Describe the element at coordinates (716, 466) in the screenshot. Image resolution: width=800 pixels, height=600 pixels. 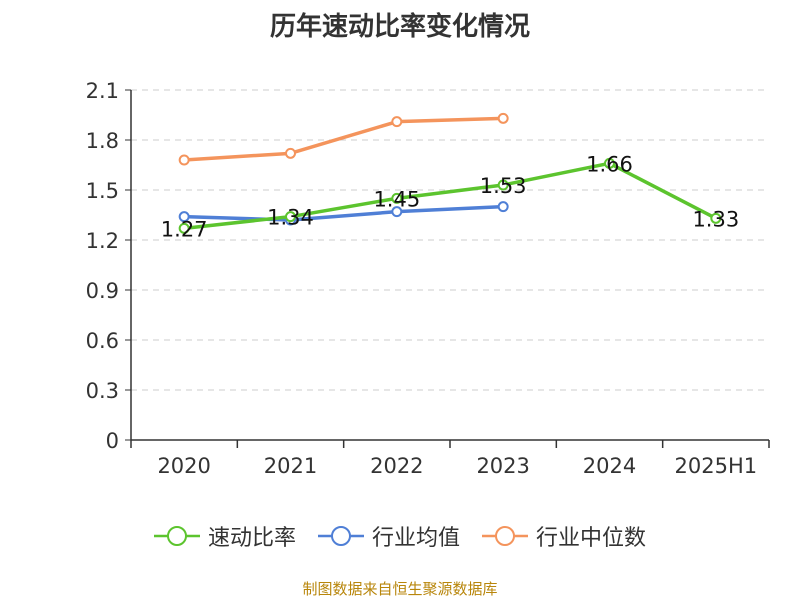
I see `x-tick-label: 2025H1` at that location.